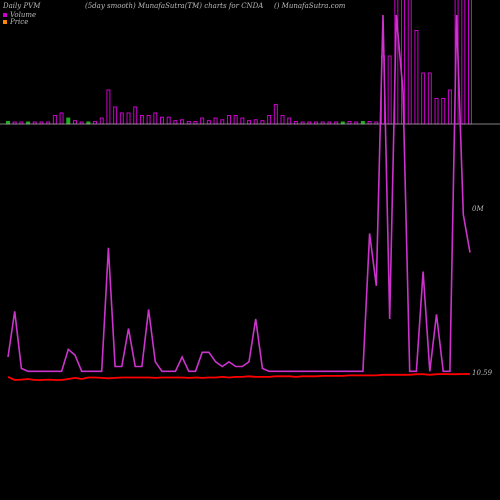 Image resolution: width=500 pixels, height=500 pixels. What do you see at coordinates (5, 22) in the screenshot?
I see `legend-price-swatch` at bounding box center [5, 22].